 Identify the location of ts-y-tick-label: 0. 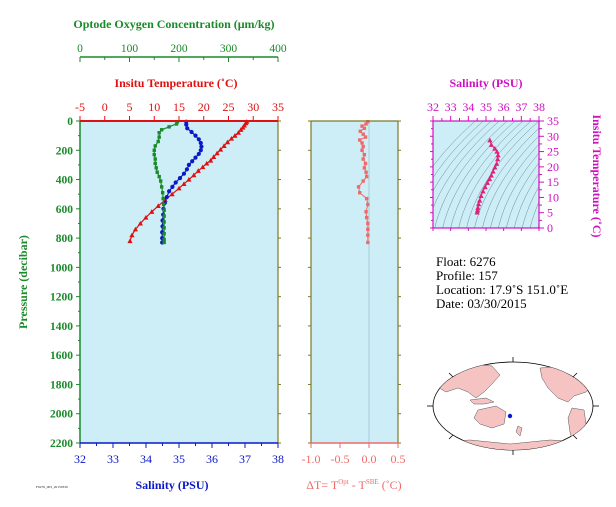
(550, 228).